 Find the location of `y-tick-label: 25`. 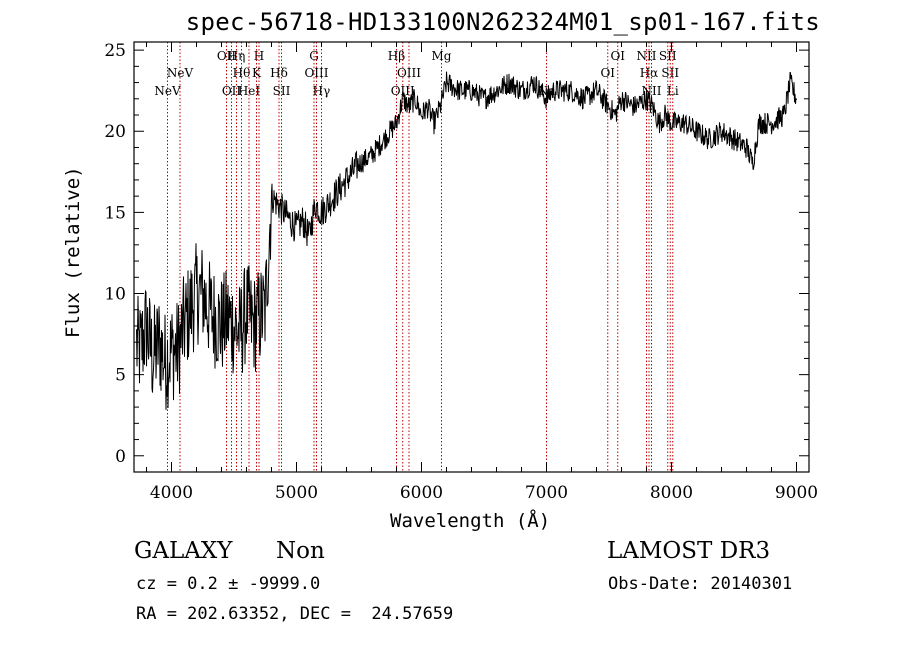

y-tick-label: 25 is located at coordinates (115, 51).